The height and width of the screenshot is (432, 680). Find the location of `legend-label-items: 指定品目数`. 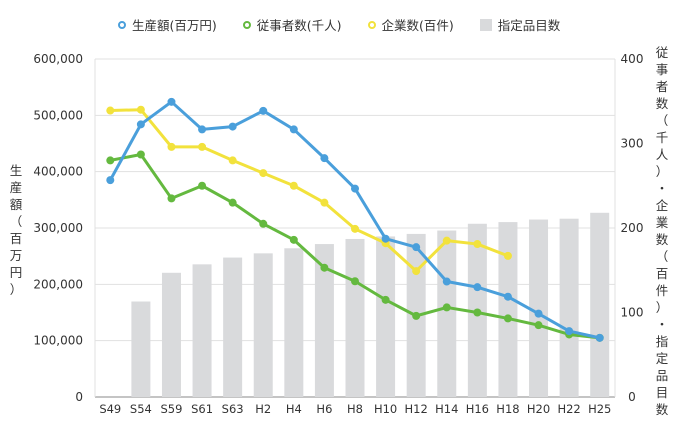

legend-label-items: 指定品目数 is located at coordinates (529, 25).